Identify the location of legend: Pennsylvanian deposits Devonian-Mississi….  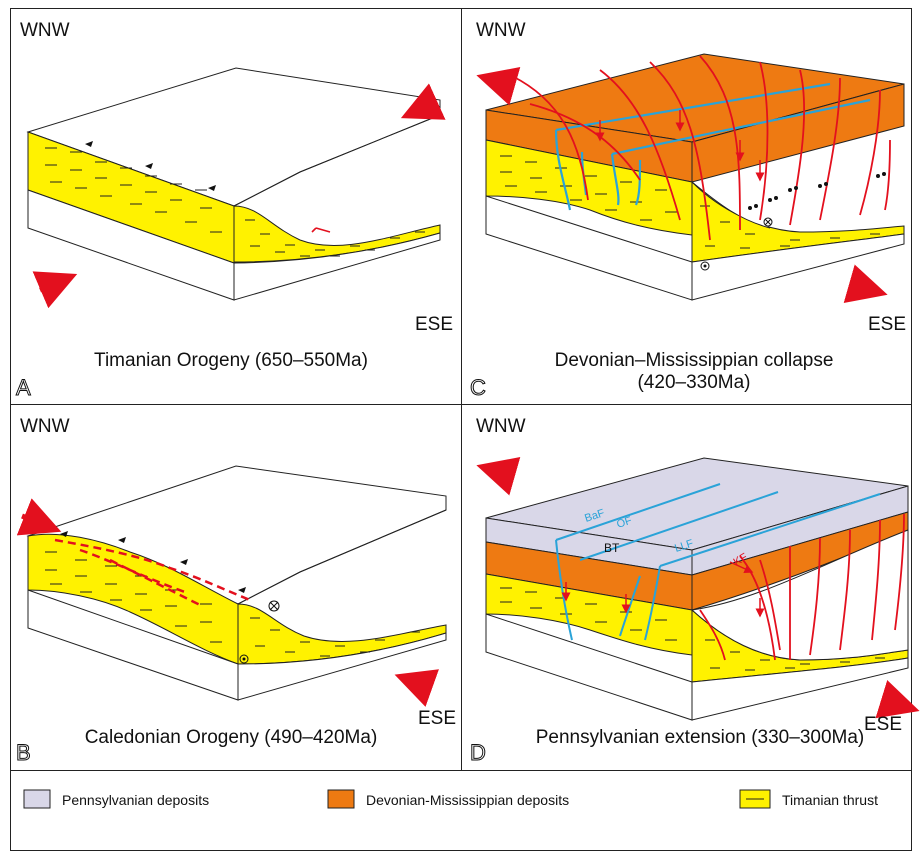
(450, 799).